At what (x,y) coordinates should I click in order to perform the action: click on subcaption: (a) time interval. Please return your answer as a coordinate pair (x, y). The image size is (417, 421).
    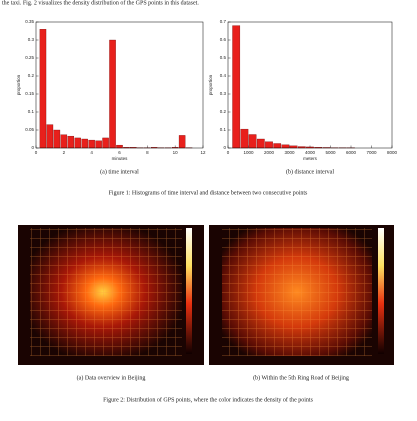
    Looking at the image, I should click on (119, 171).